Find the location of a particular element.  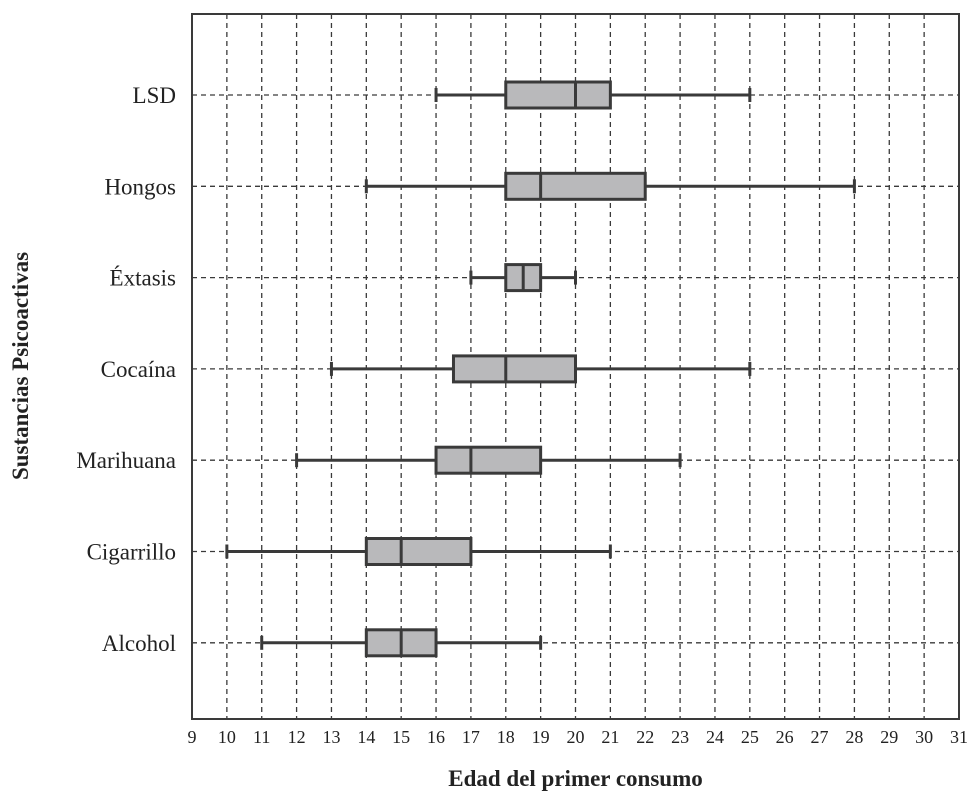

x-tick-label: 26 is located at coordinates (785, 737).